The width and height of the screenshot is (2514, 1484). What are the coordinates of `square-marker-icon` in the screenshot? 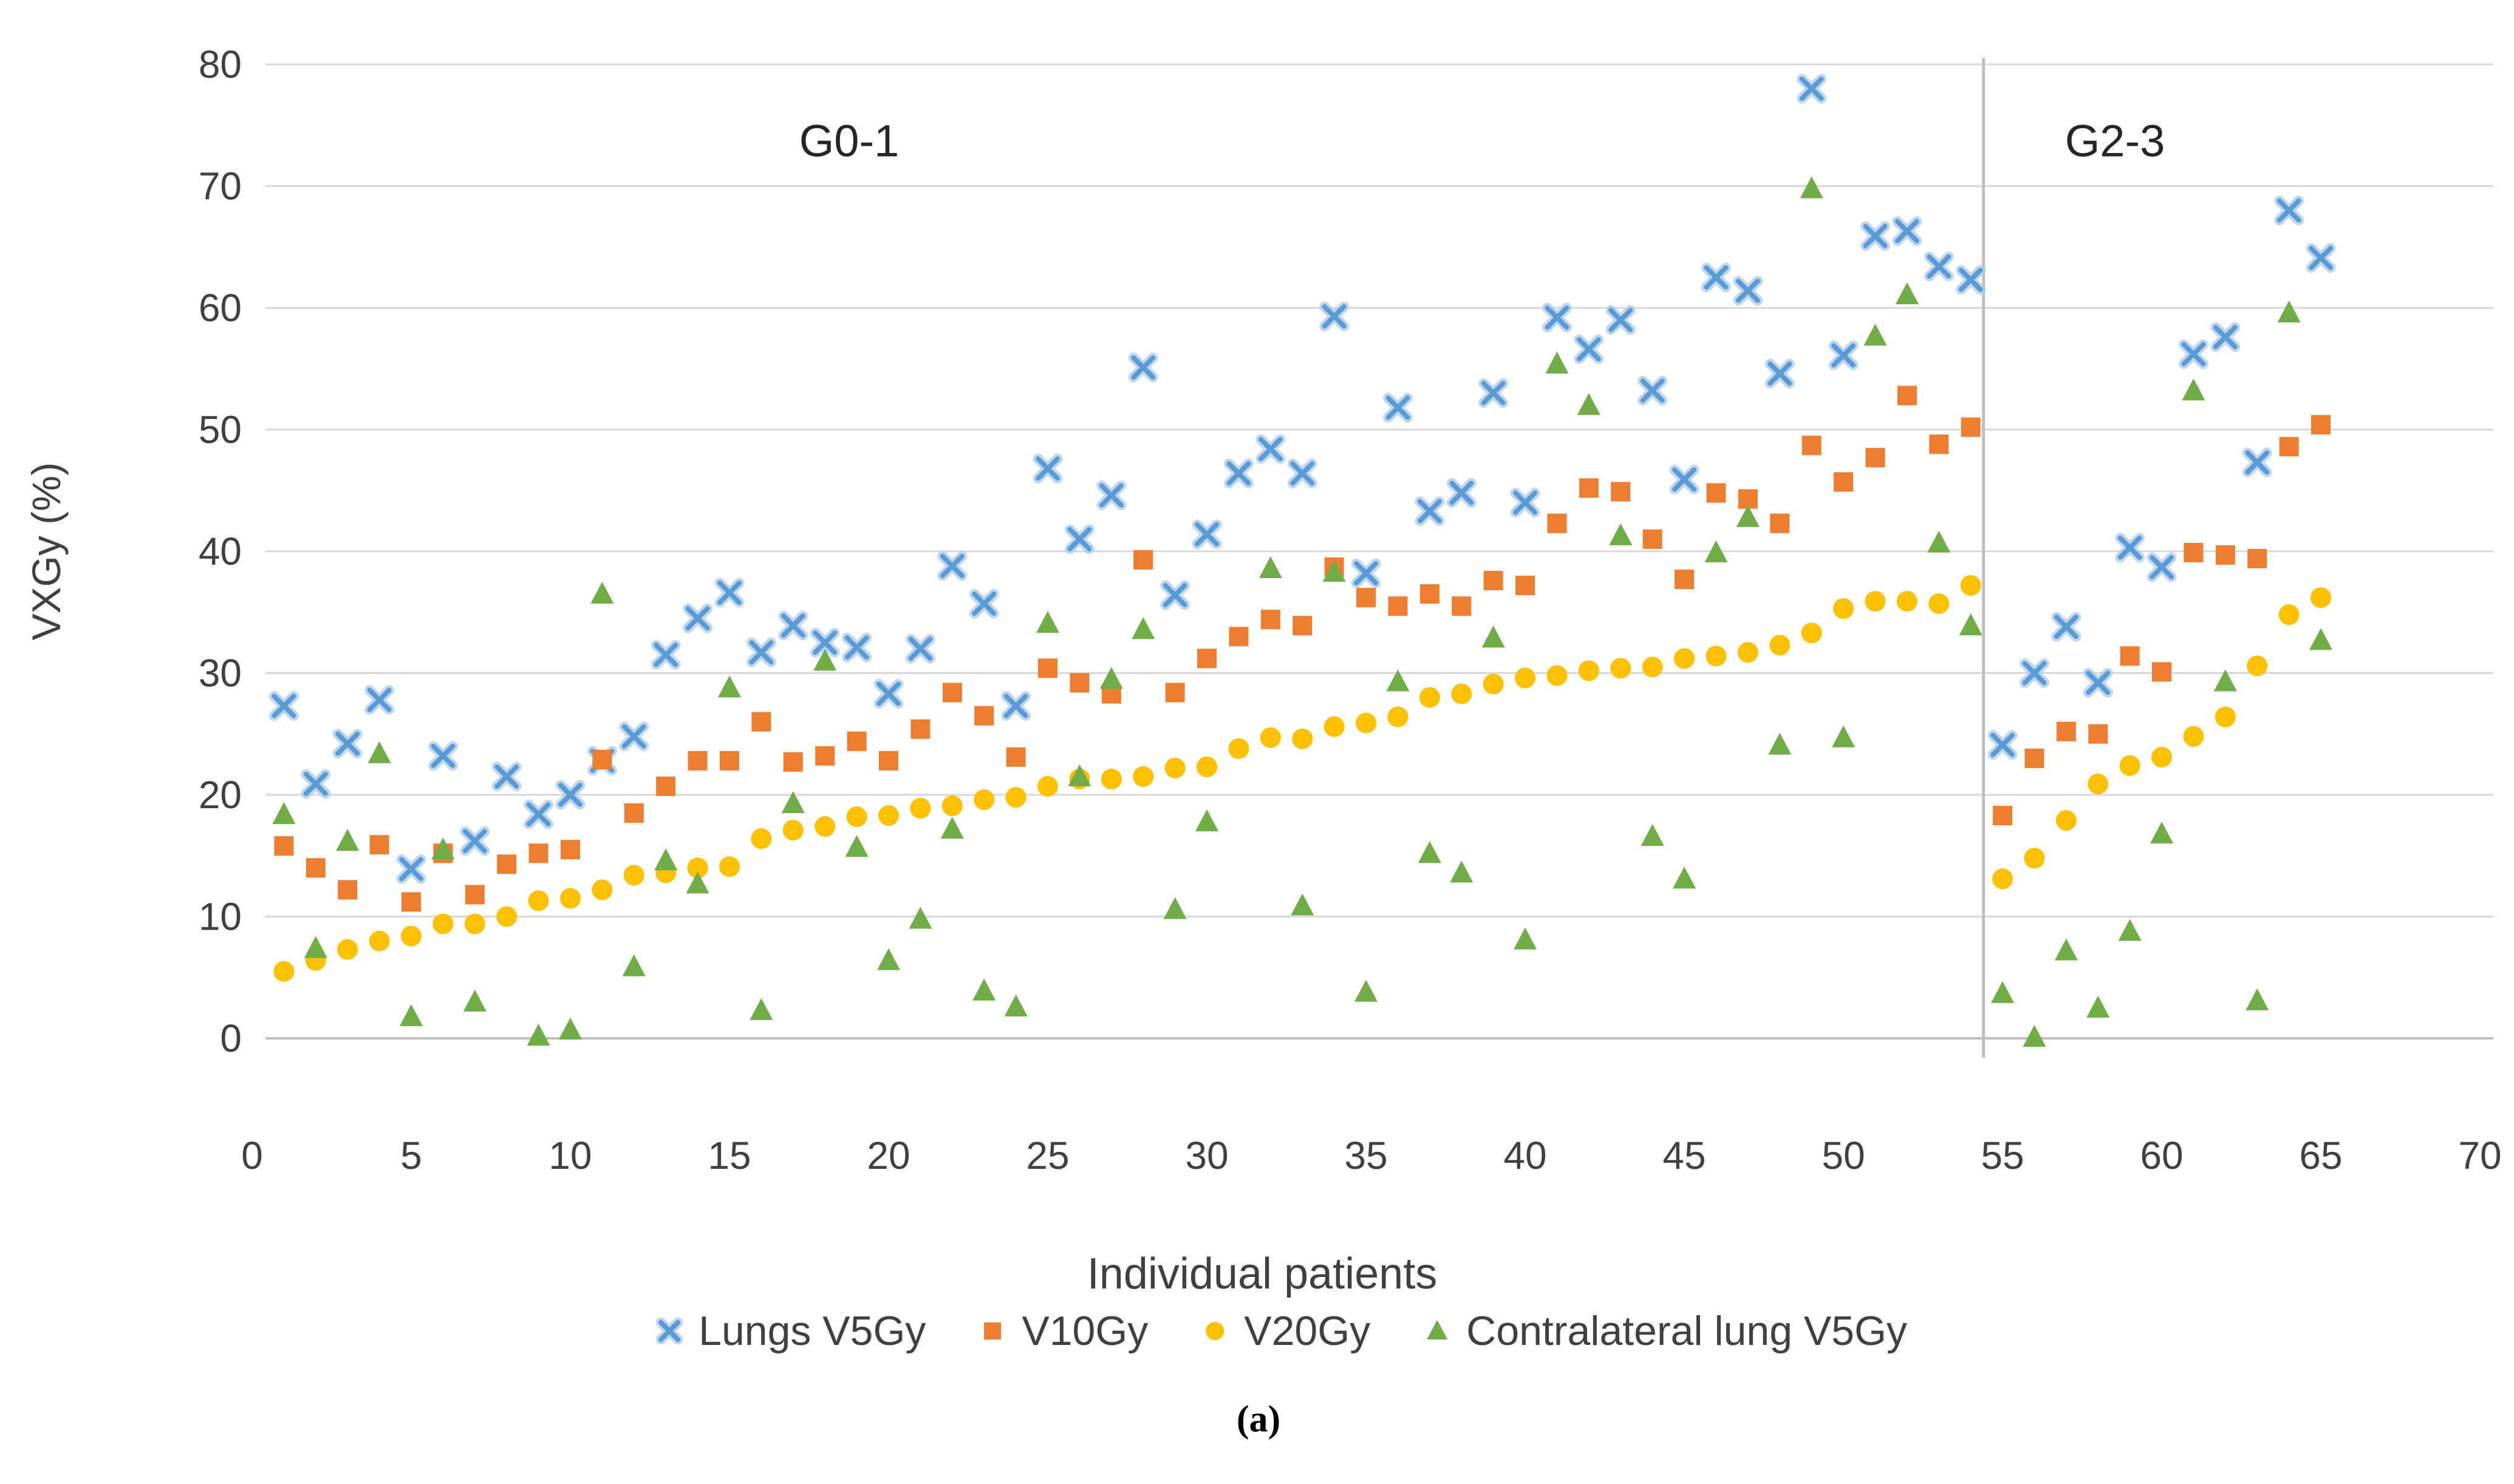 It's located at (993, 1330).